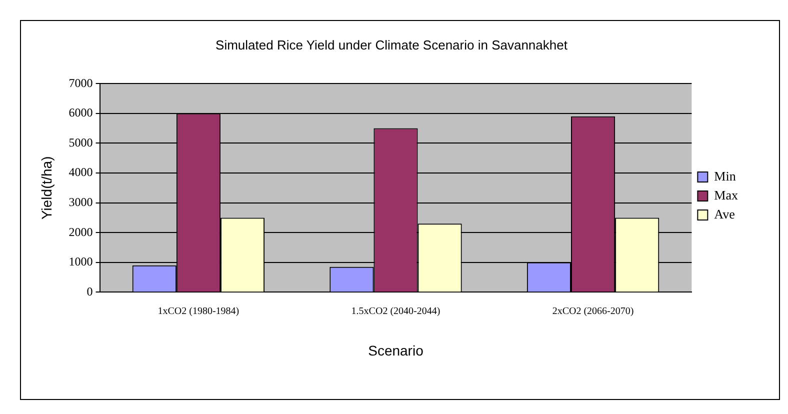 The height and width of the screenshot is (414, 788). What do you see at coordinates (46, 188) in the screenshot?
I see `y-axis-title: Yield(t/ha)` at bounding box center [46, 188].